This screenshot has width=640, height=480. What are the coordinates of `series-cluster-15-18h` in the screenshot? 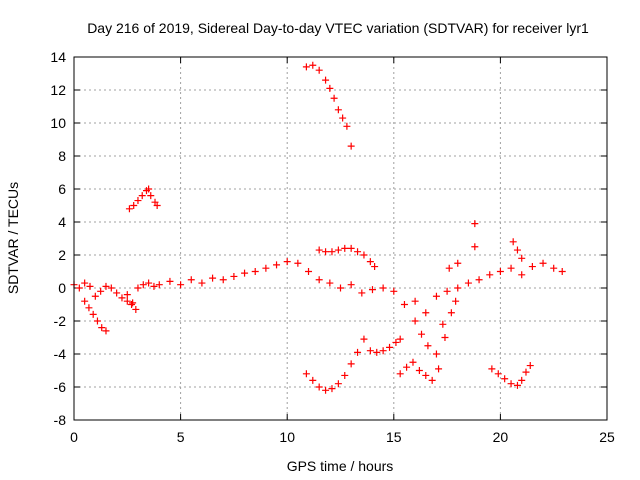 It's located at (428, 340).